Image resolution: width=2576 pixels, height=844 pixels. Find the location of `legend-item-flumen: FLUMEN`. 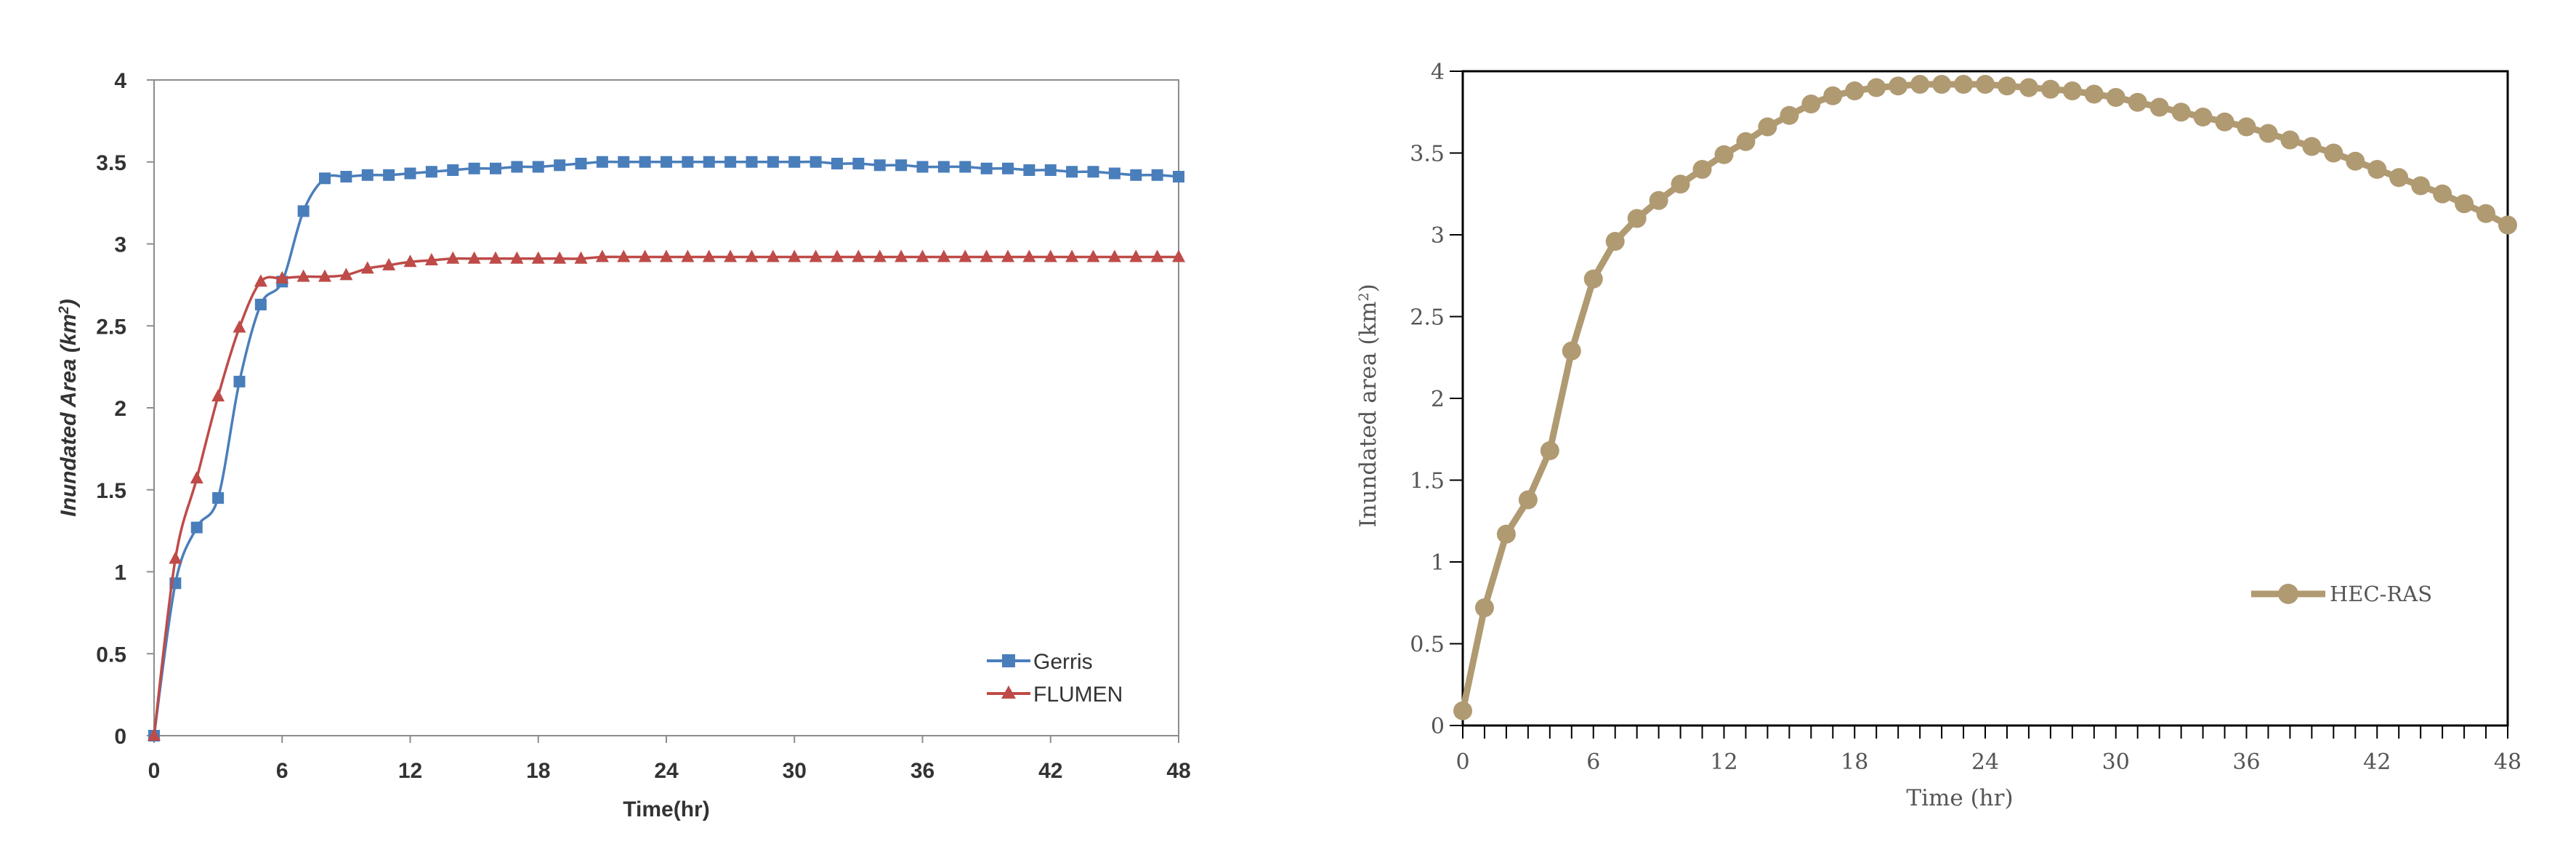

legend-item-flumen: FLUMEN is located at coordinates (1055, 695).